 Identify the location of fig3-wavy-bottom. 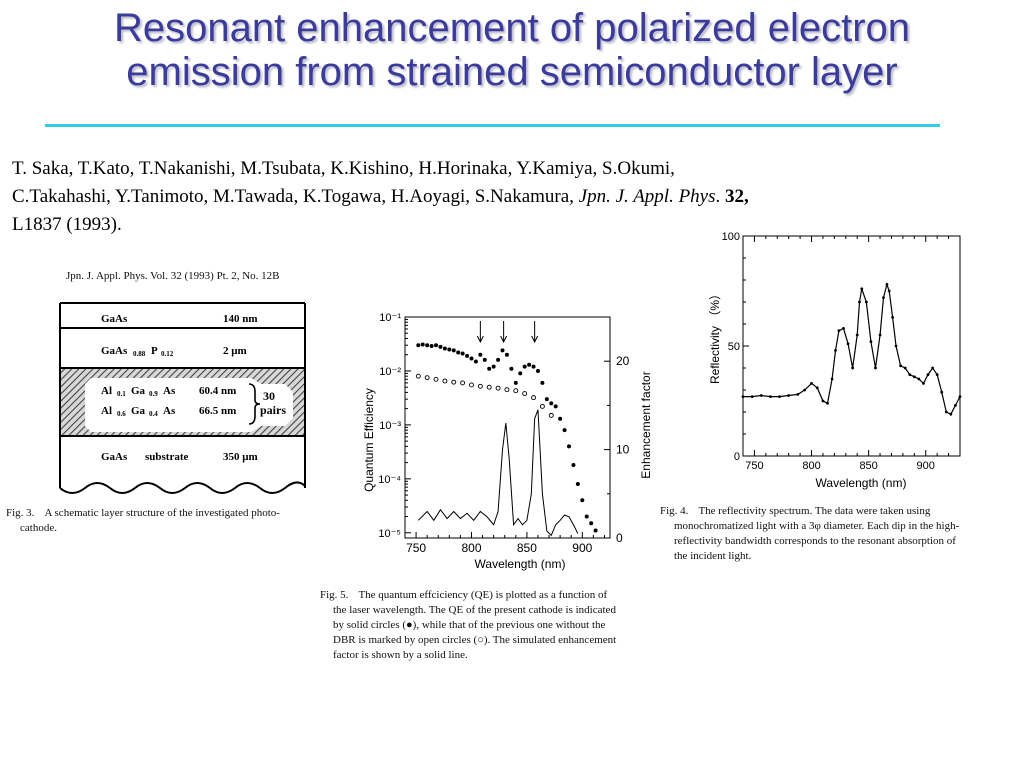
(182, 487).